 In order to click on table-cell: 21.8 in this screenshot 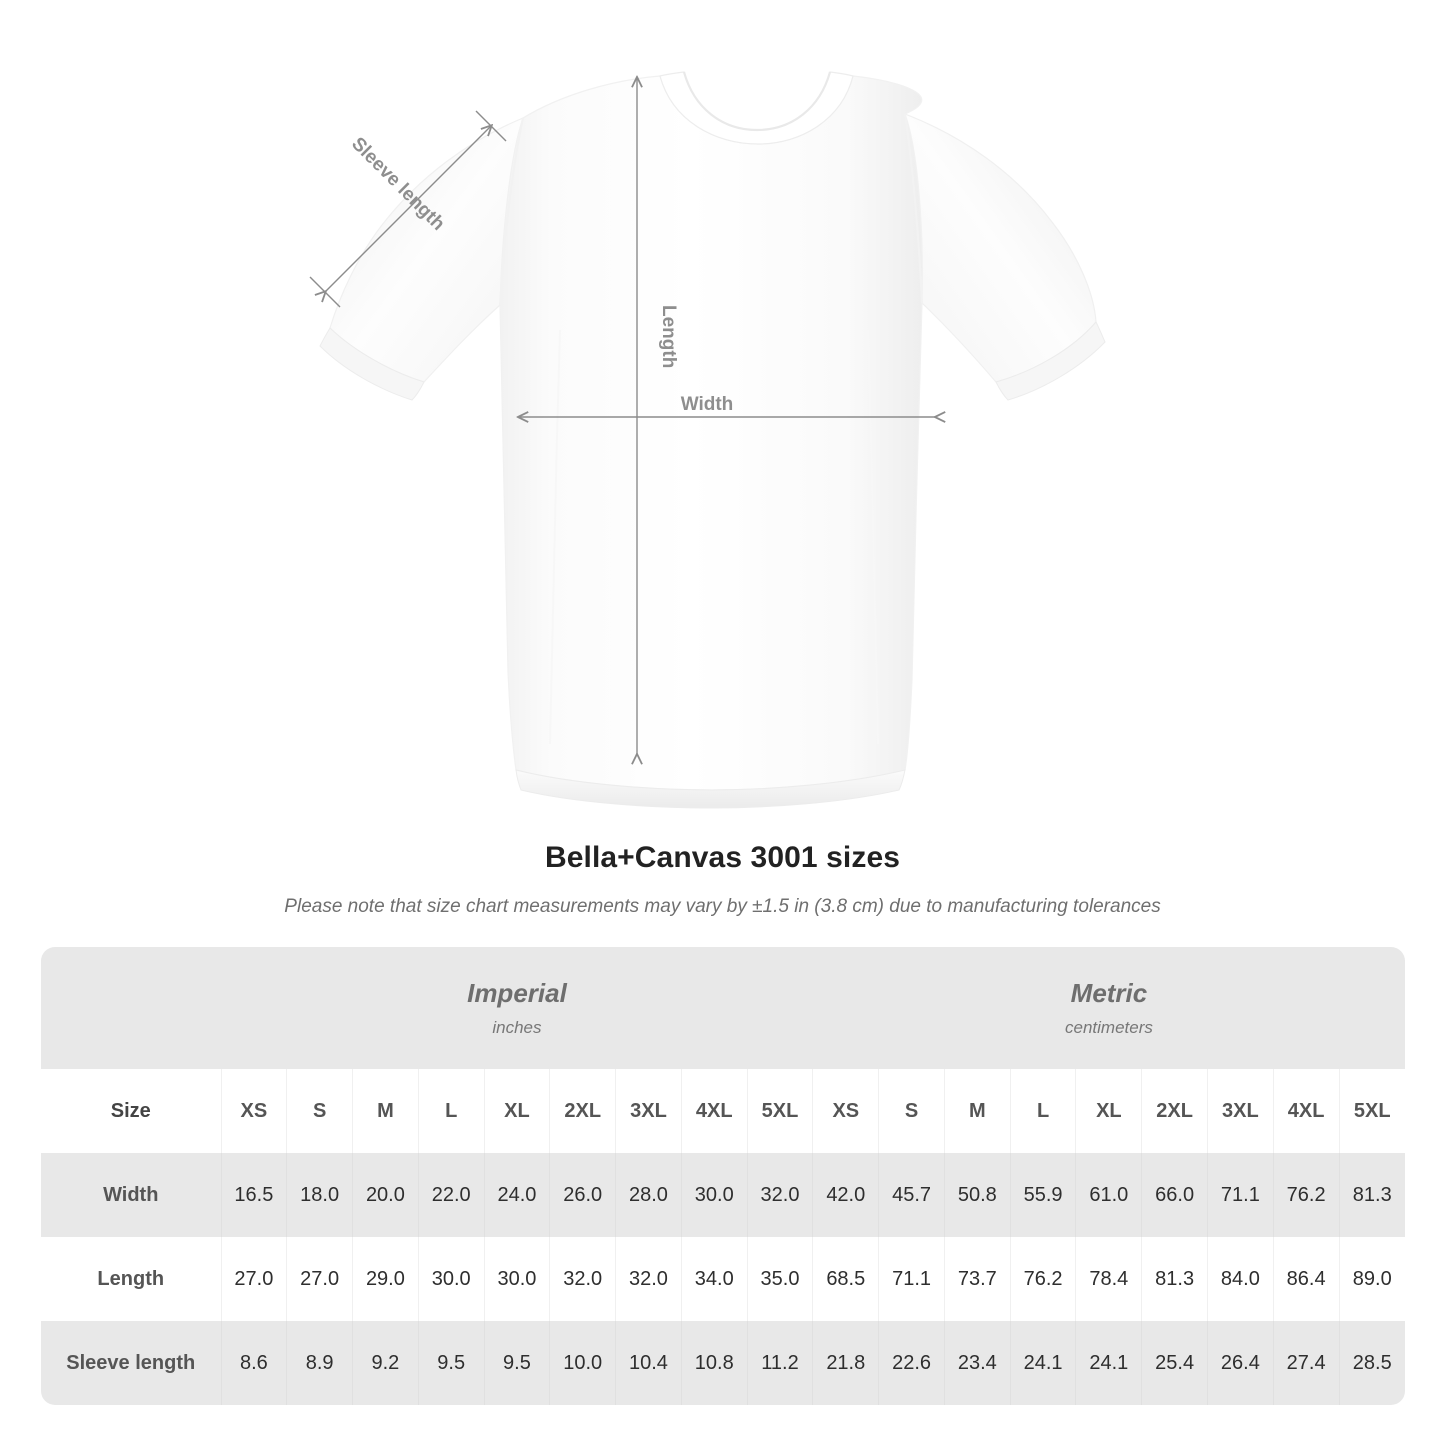, I will do `click(845, 1363)`.